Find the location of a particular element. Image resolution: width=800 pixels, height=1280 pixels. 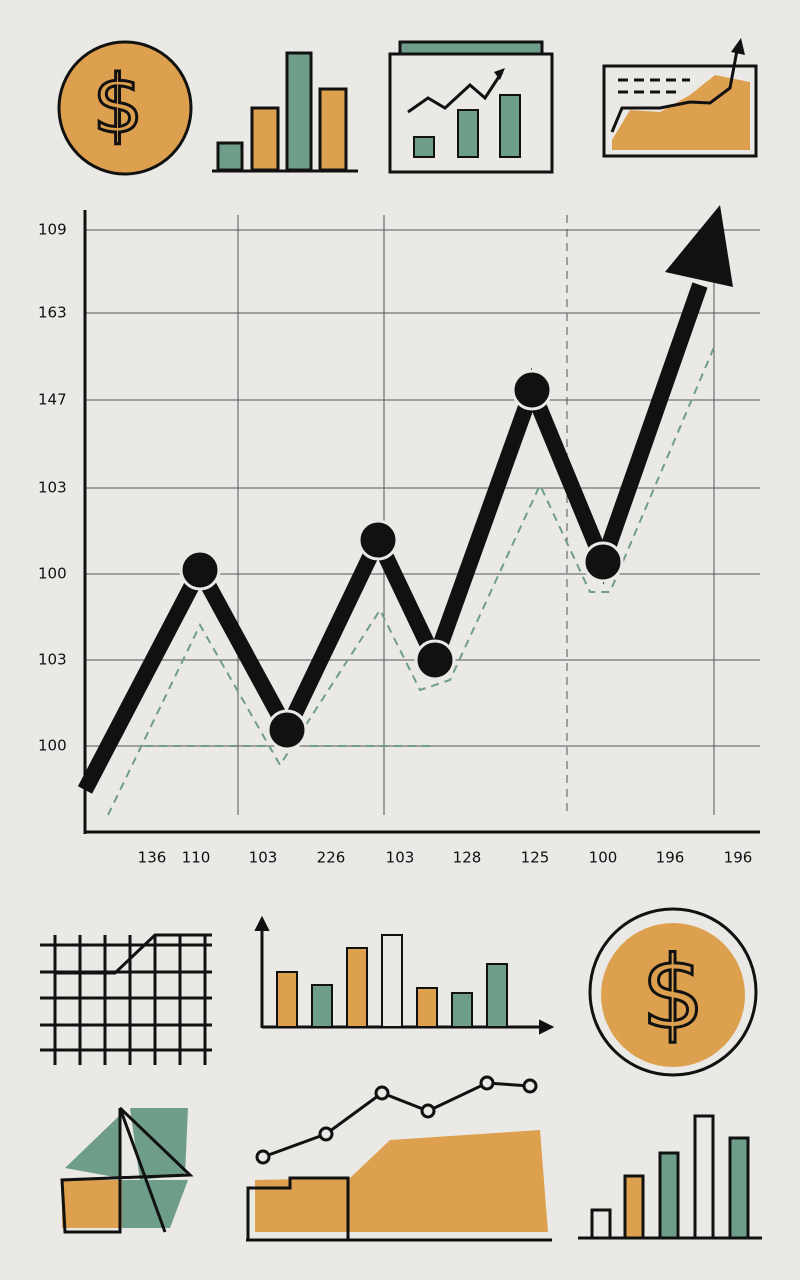

x-label: 136 is located at coordinates (152, 858).